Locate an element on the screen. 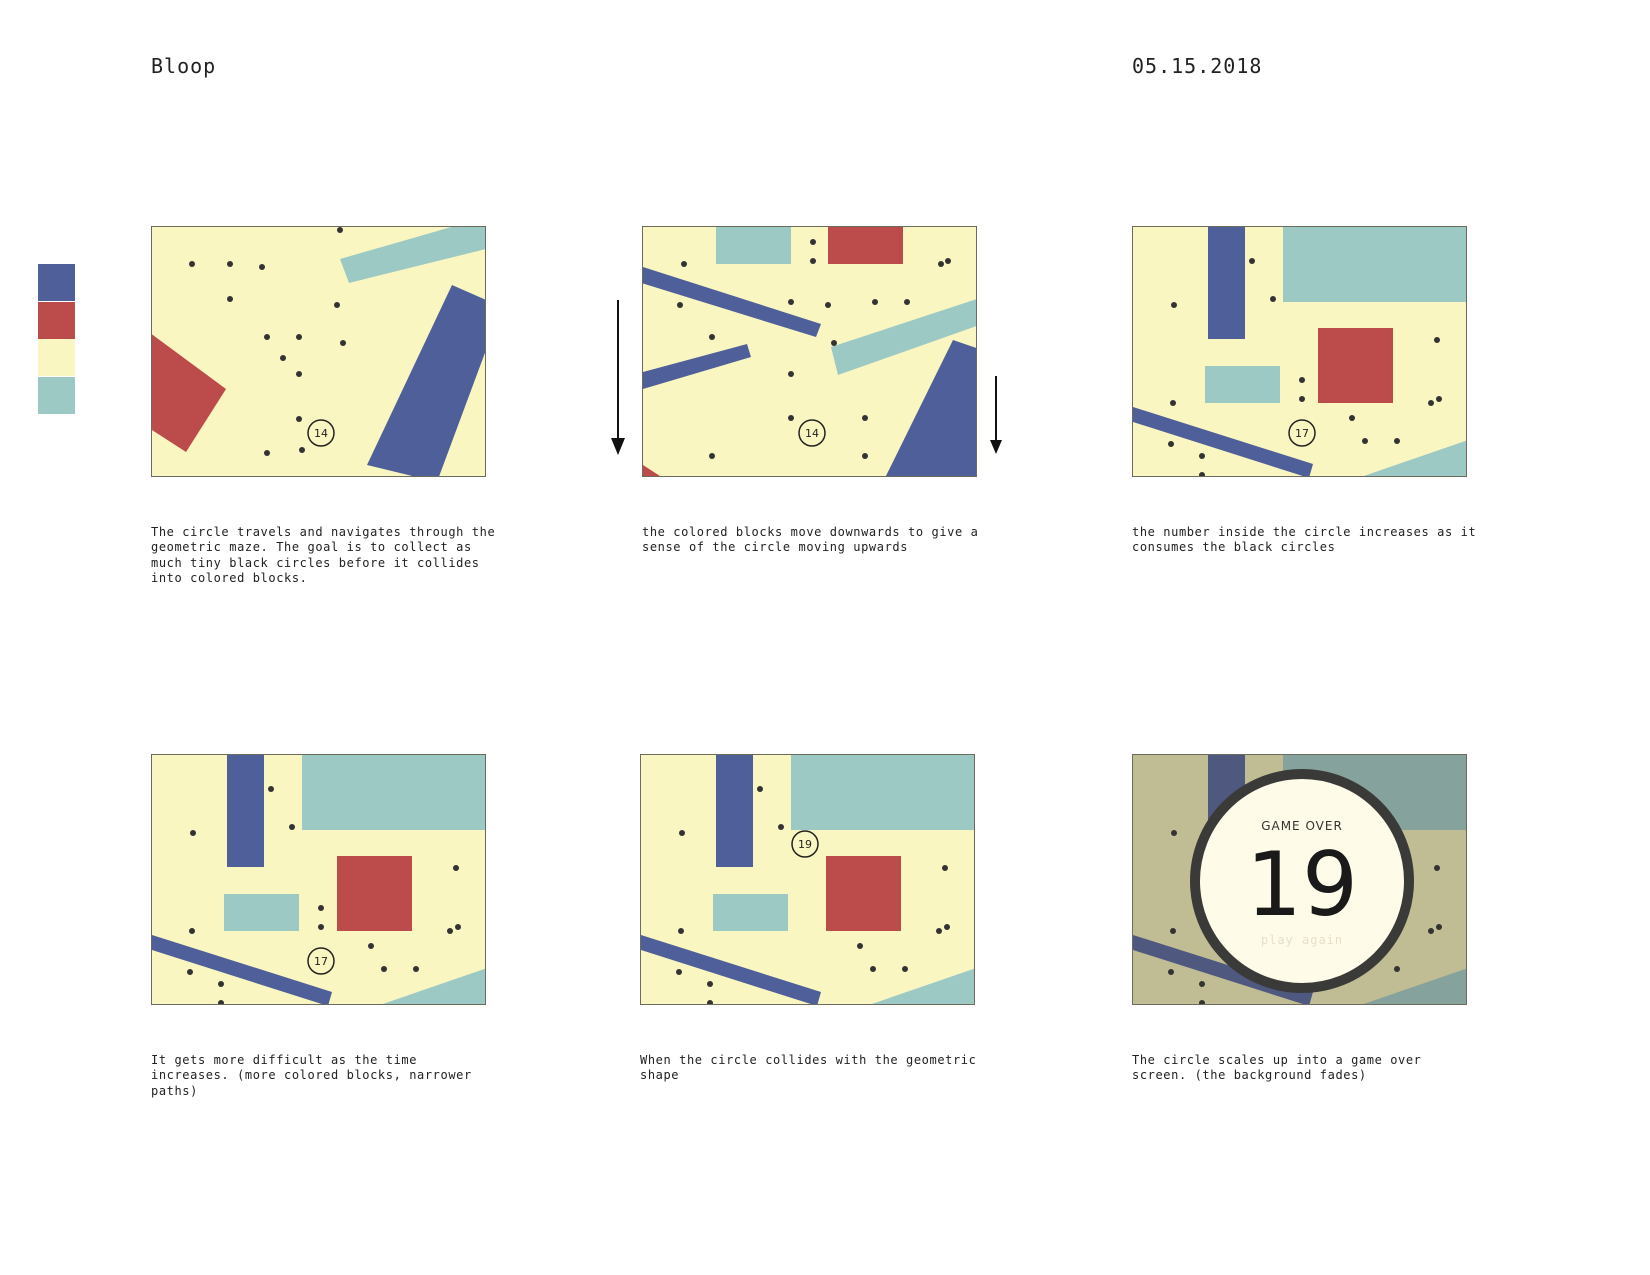  play-again-button: play again is located at coordinates (1302, 940).